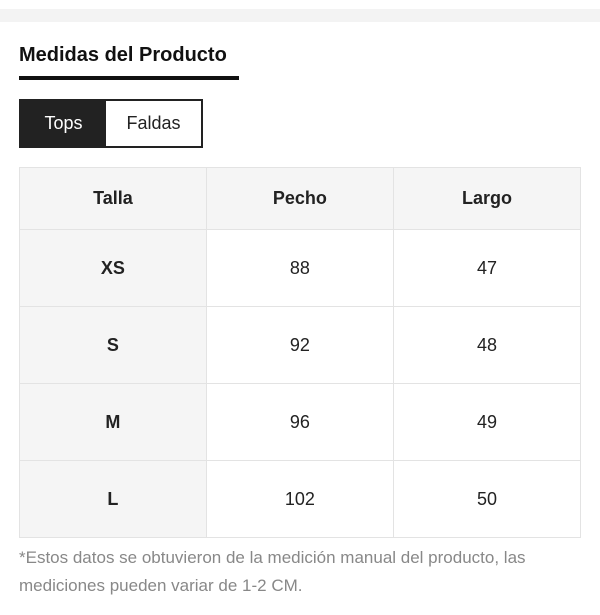 The height and width of the screenshot is (615, 600). I want to click on size-cell: M, so click(113, 422).